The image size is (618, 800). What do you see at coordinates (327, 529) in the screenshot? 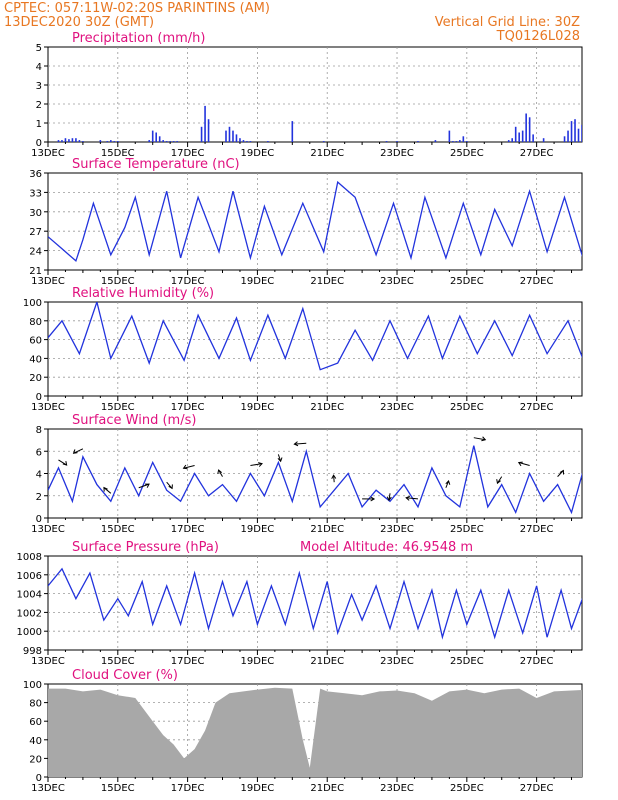
I see `wind-xtick-label: 21DEC` at bounding box center [327, 529].